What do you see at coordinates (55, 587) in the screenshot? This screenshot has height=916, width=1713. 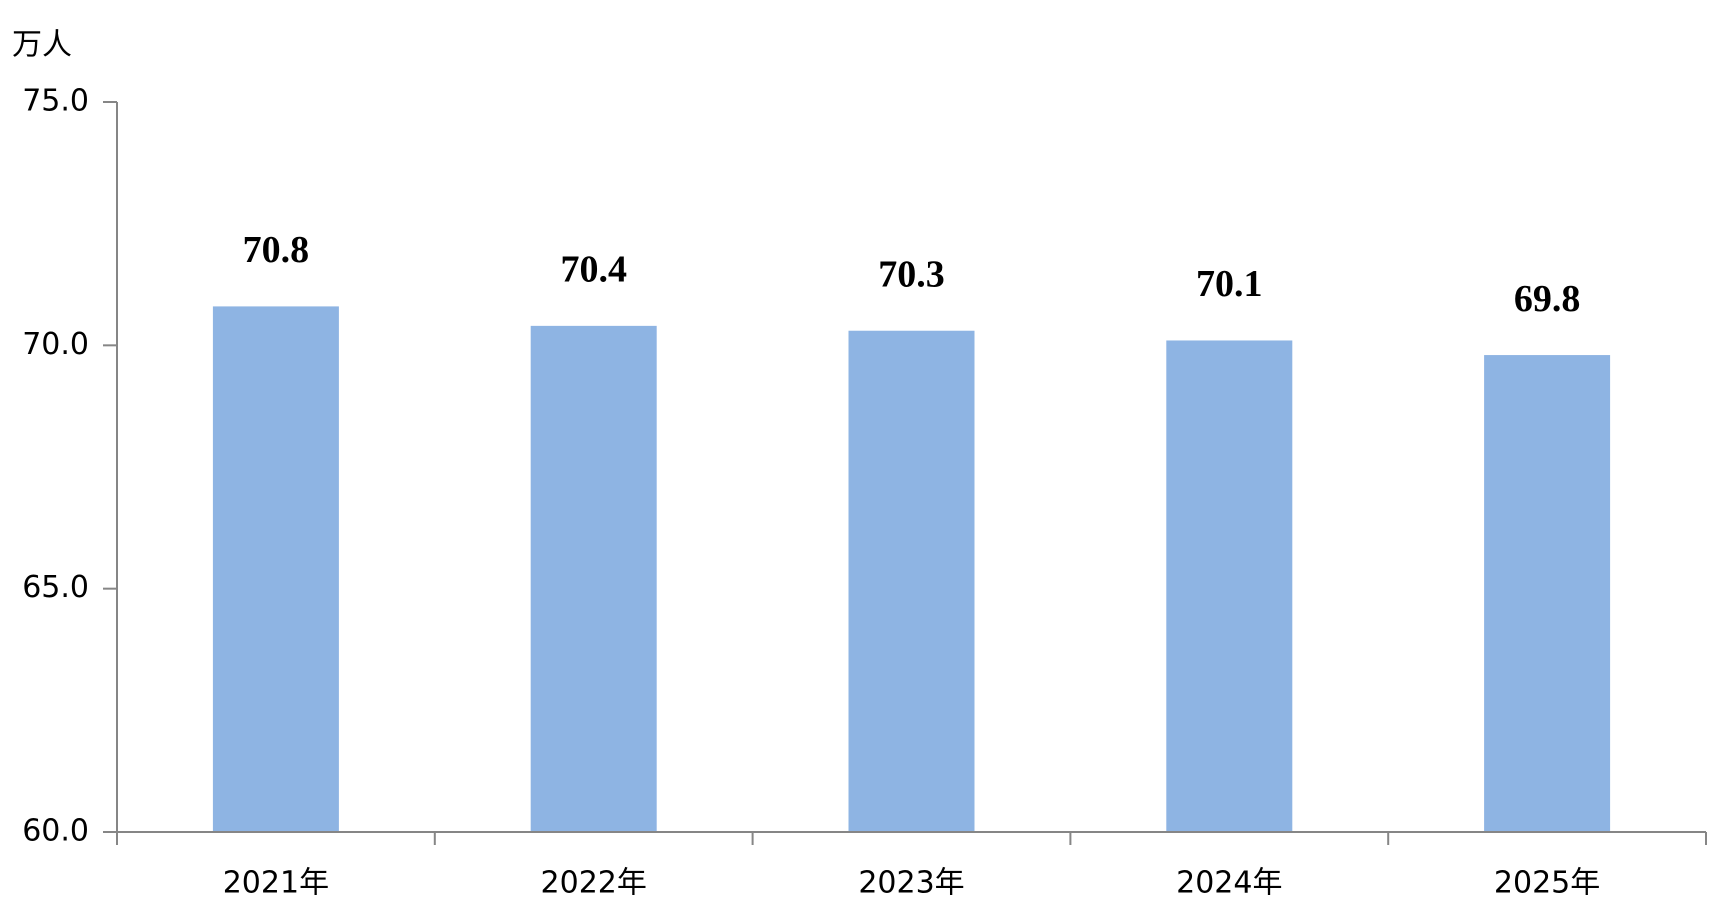 I see `y-tick-label: 65.0` at bounding box center [55, 587].